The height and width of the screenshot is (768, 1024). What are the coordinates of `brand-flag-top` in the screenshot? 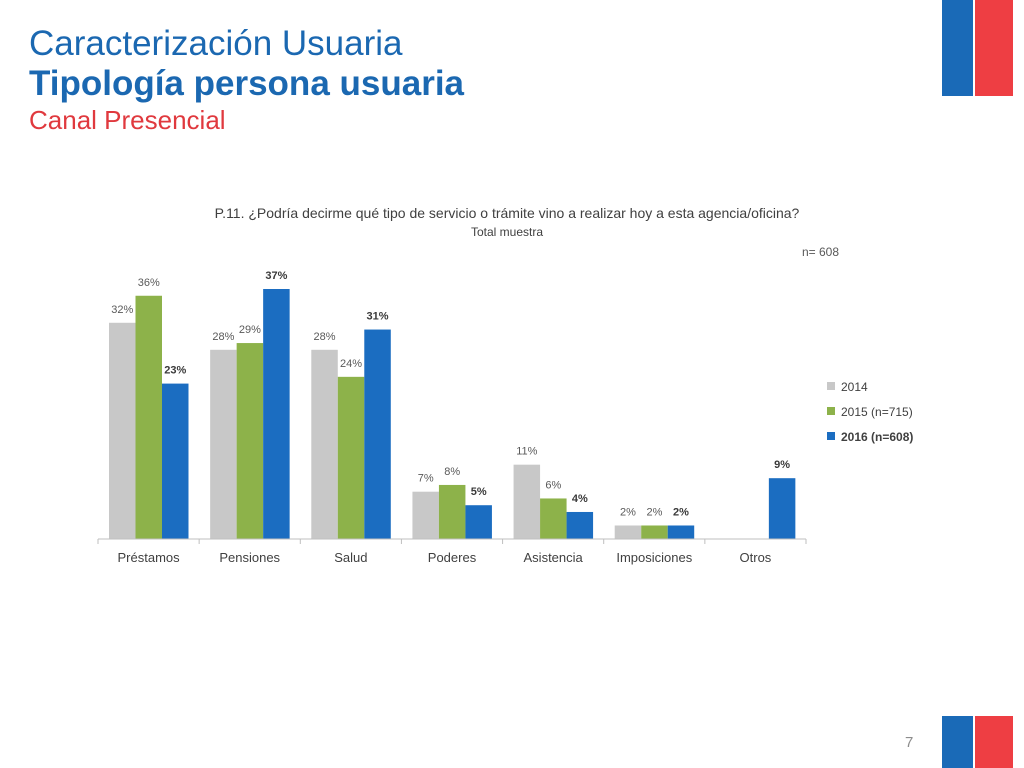 It's located at (977, 48).